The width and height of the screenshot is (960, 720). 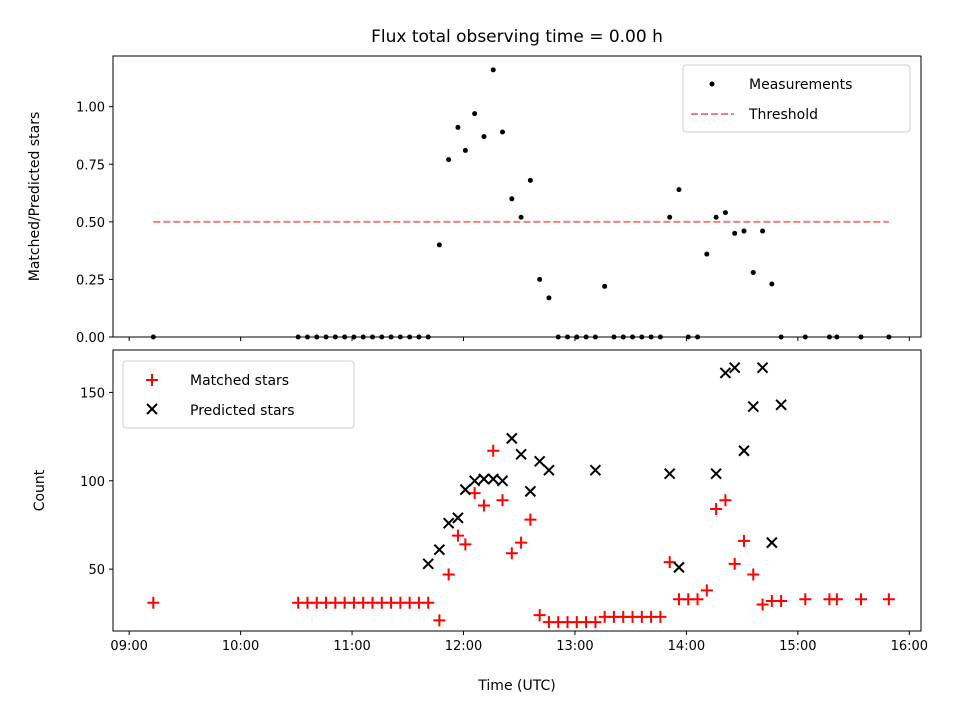 What do you see at coordinates (463, 646) in the screenshot?
I see `x-tick-label: 12:00` at bounding box center [463, 646].